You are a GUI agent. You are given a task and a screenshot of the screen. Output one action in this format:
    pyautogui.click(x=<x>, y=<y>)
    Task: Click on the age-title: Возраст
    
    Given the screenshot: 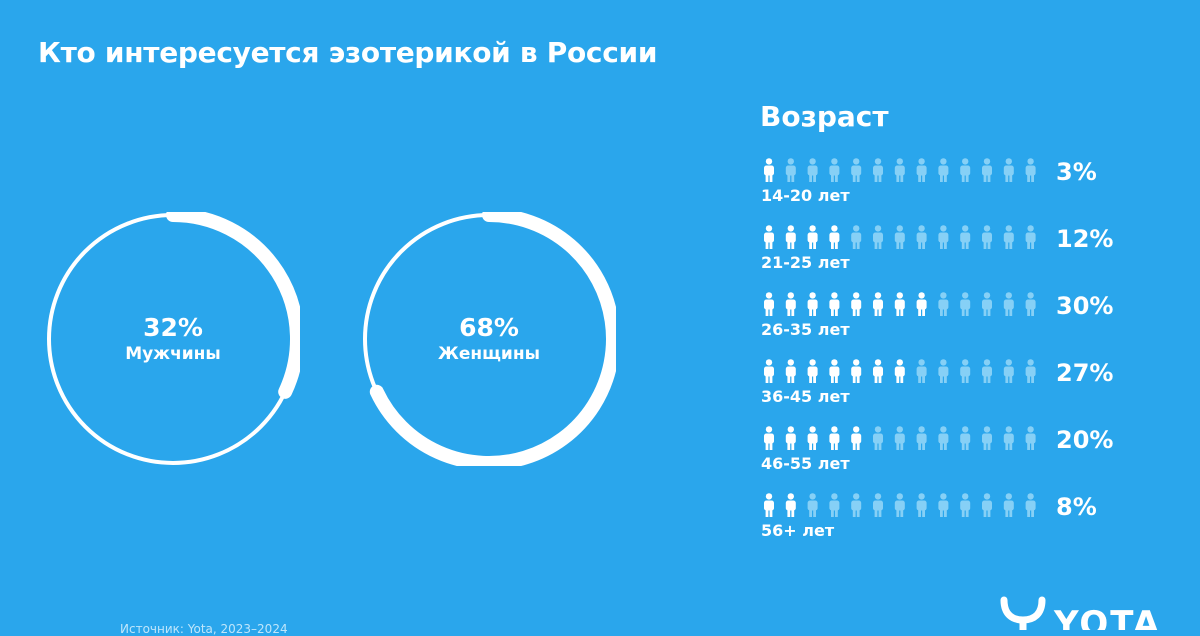 What is the action you would take?
    pyautogui.click(x=824, y=116)
    